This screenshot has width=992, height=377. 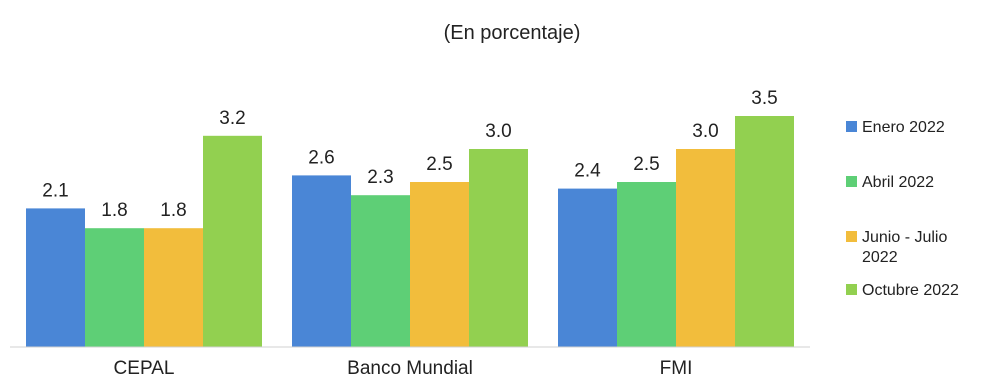 I want to click on data-label: 2.6, so click(x=321, y=157).